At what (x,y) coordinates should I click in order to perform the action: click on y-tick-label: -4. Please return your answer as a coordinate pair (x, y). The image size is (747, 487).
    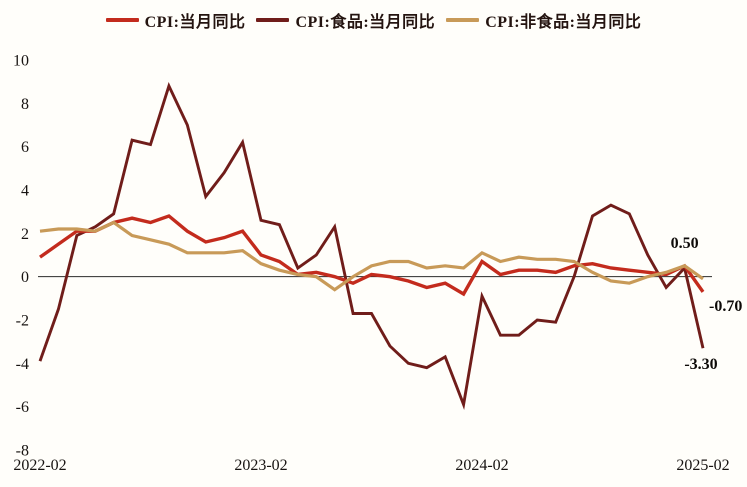
    Looking at the image, I should click on (22, 364).